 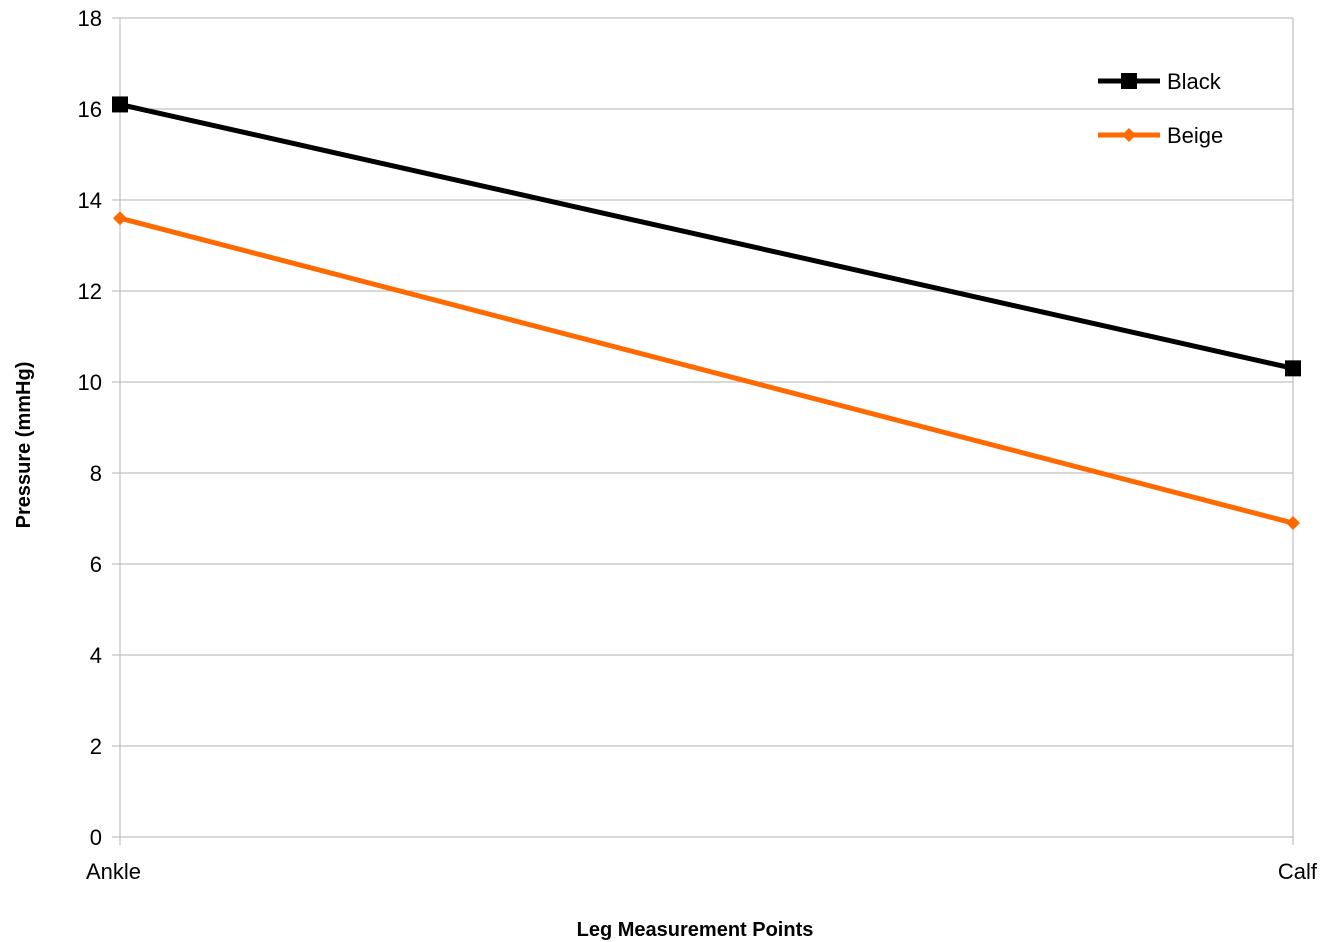 What do you see at coordinates (96, 473) in the screenshot?
I see `y-tick-label: 8` at bounding box center [96, 473].